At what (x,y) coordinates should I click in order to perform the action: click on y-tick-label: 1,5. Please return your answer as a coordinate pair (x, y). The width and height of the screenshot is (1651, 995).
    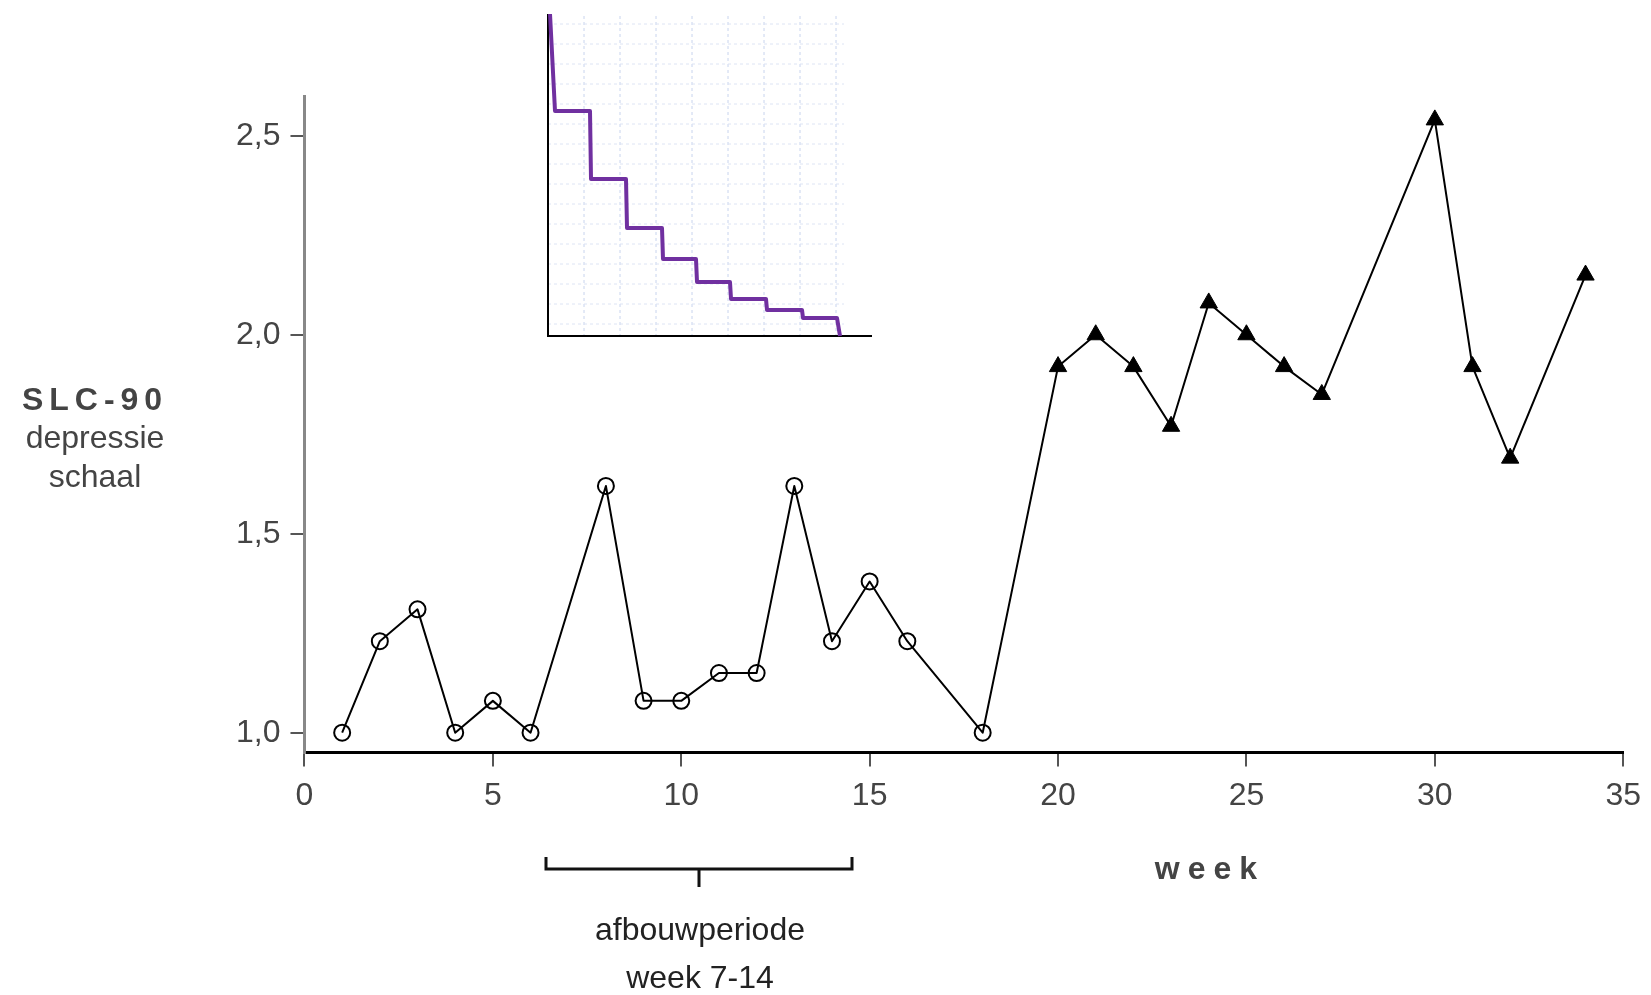
    Looking at the image, I should click on (258, 531).